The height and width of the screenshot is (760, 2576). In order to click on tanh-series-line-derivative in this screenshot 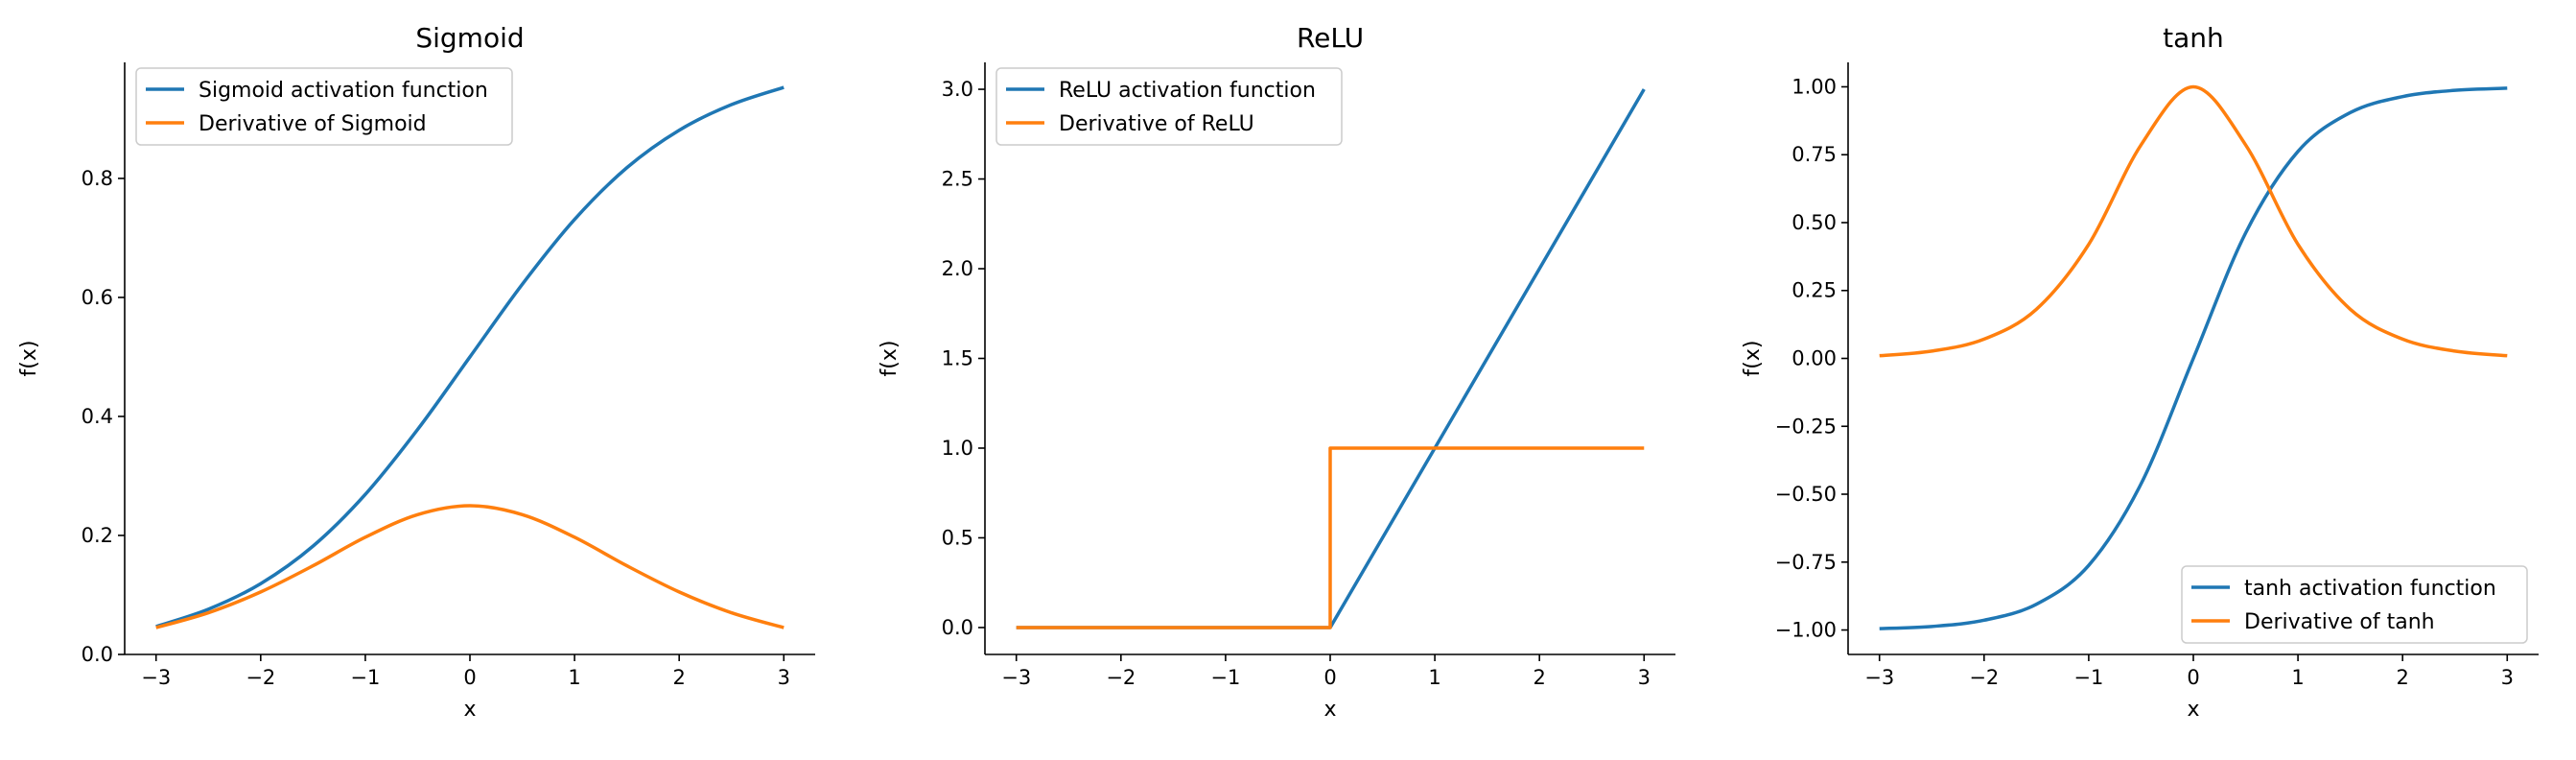, I will do `click(2193, 221)`.